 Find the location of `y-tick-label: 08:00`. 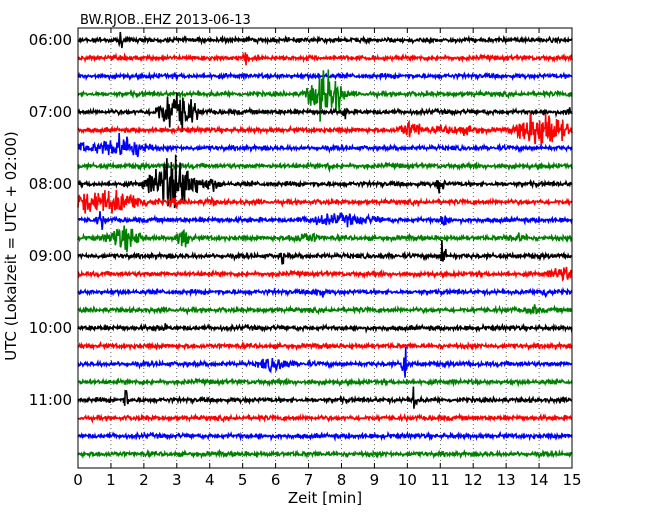

y-tick-label: 08:00 is located at coordinates (50, 184).